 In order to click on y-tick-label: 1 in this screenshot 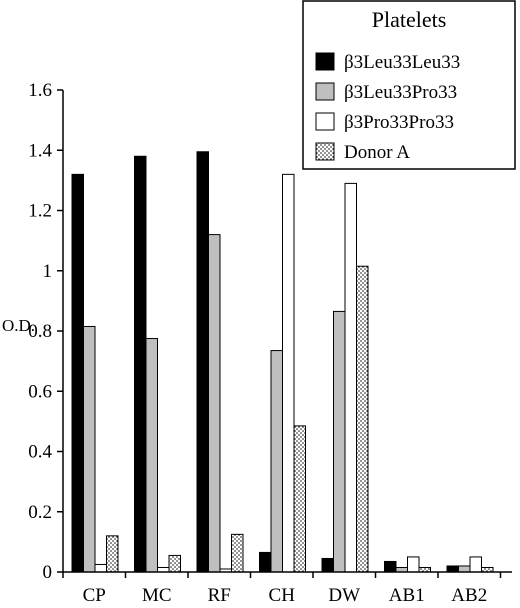, I will do `click(48, 271)`.